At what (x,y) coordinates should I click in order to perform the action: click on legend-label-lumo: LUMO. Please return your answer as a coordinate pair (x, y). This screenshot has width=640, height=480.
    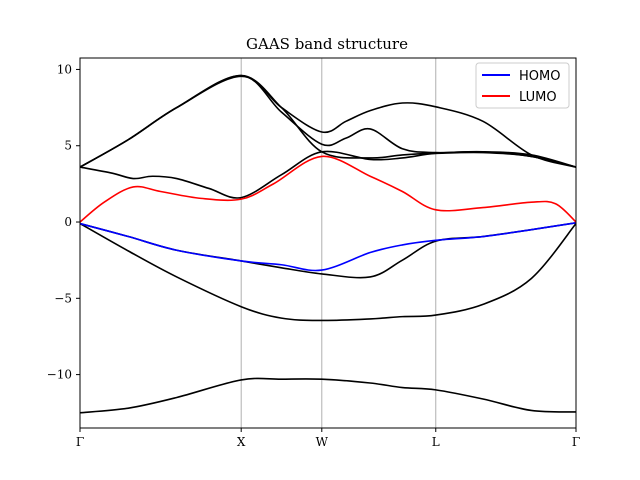
    Looking at the image, I should click on (538, 97).